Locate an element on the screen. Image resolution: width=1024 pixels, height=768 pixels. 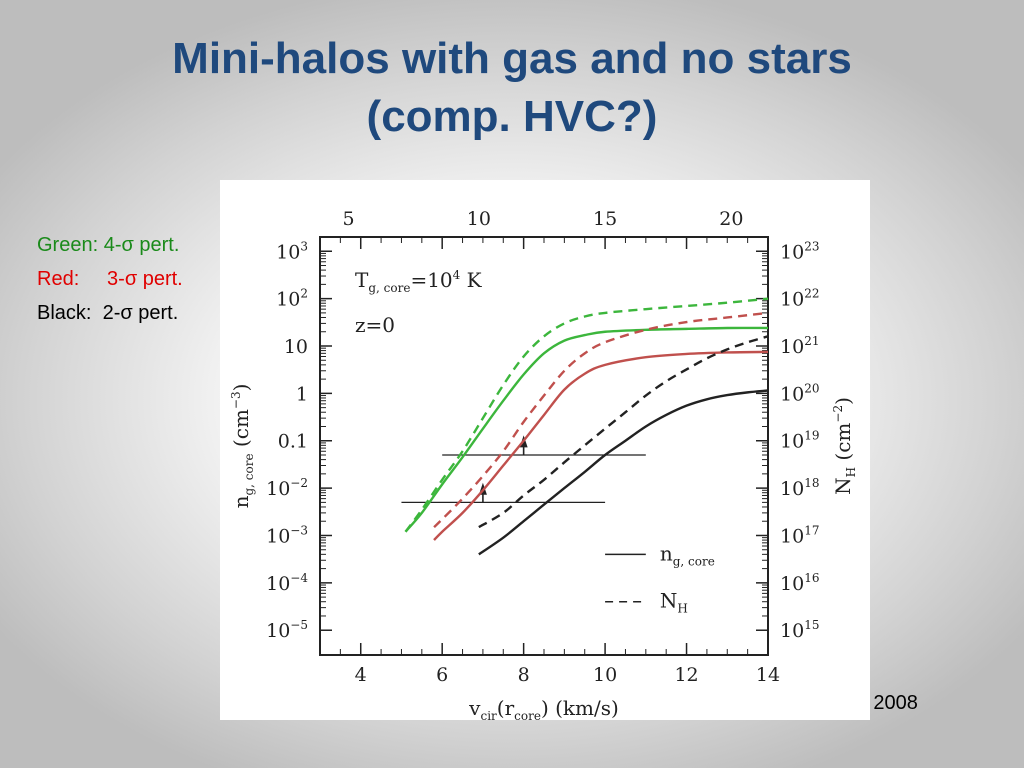
right-axis-tick-label: 1015 is located at coordinates (799, 630).